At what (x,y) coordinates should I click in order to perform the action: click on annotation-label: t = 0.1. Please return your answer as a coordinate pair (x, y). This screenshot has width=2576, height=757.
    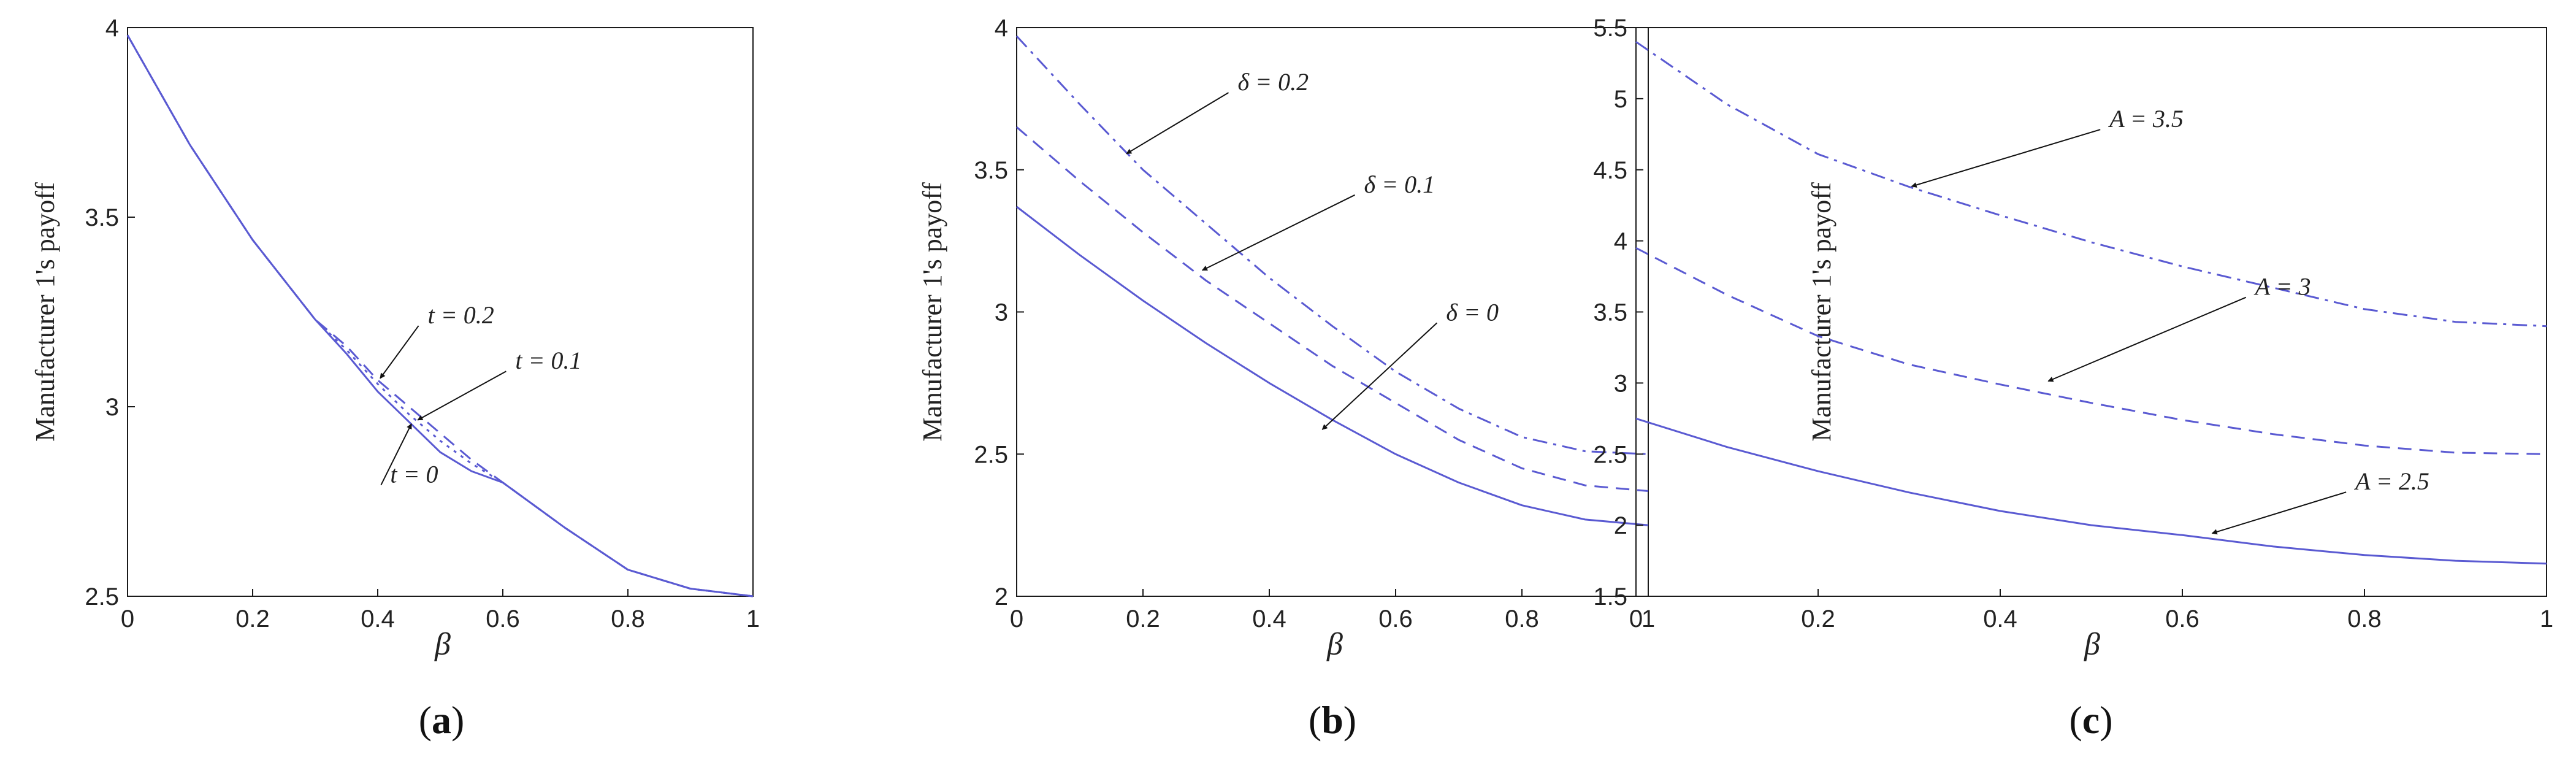
    Looking at the image, I should click on (548, 360).